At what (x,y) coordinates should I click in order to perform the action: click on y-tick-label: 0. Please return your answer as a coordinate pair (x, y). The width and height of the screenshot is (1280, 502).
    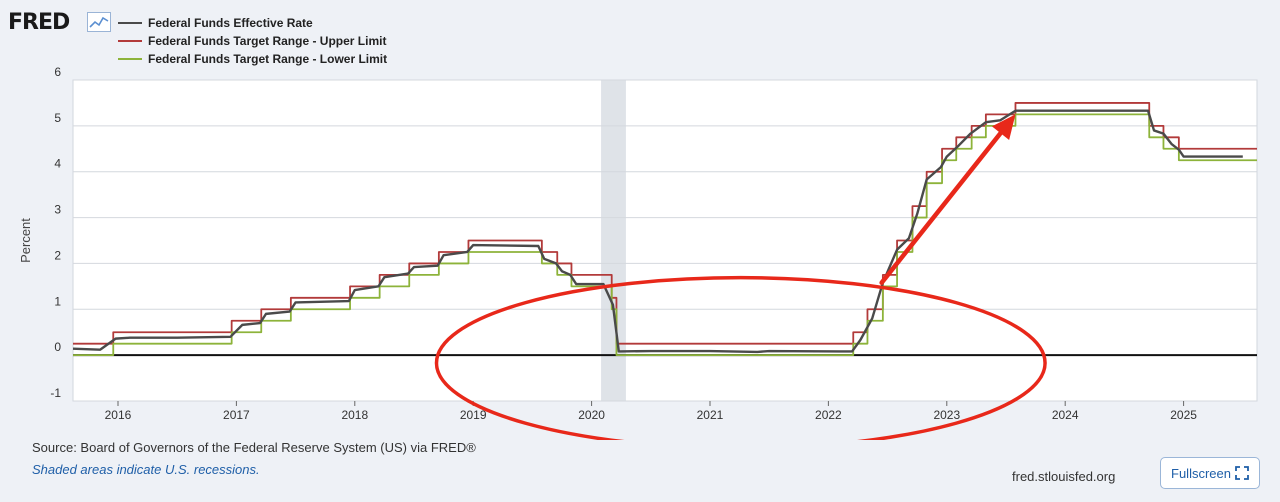
    Looking at the image, I should click on (57, 347).